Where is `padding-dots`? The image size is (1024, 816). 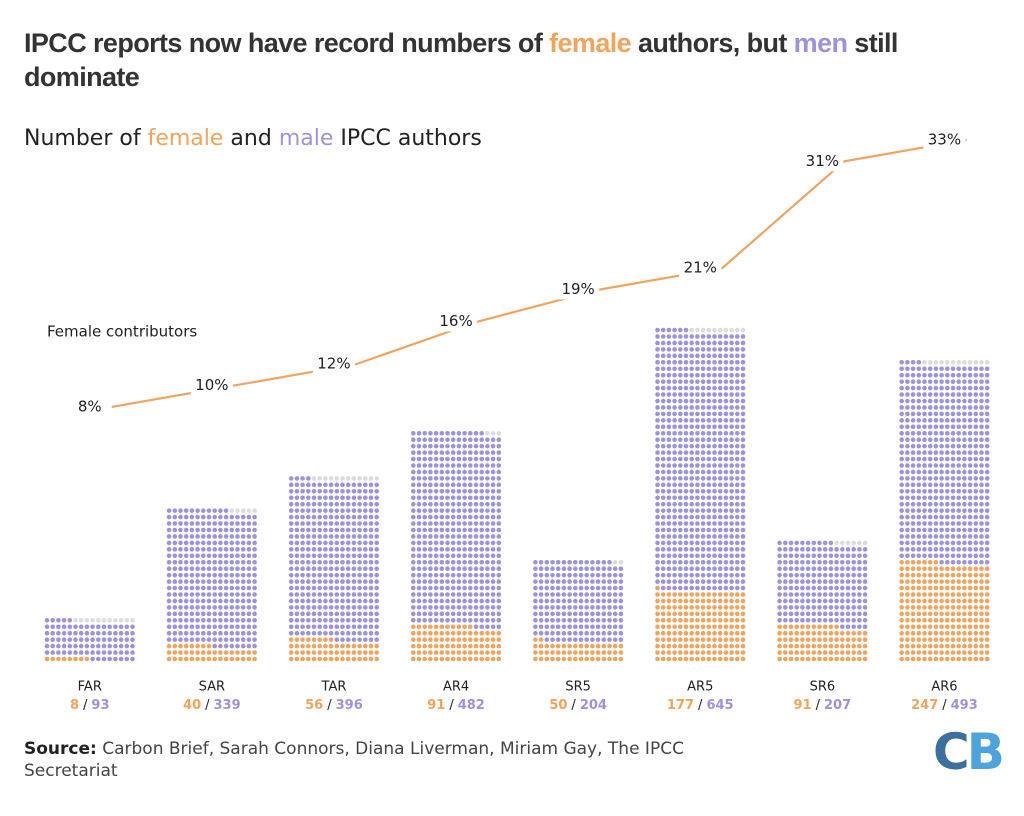
padding-dots is located at coordinates (345, 478).